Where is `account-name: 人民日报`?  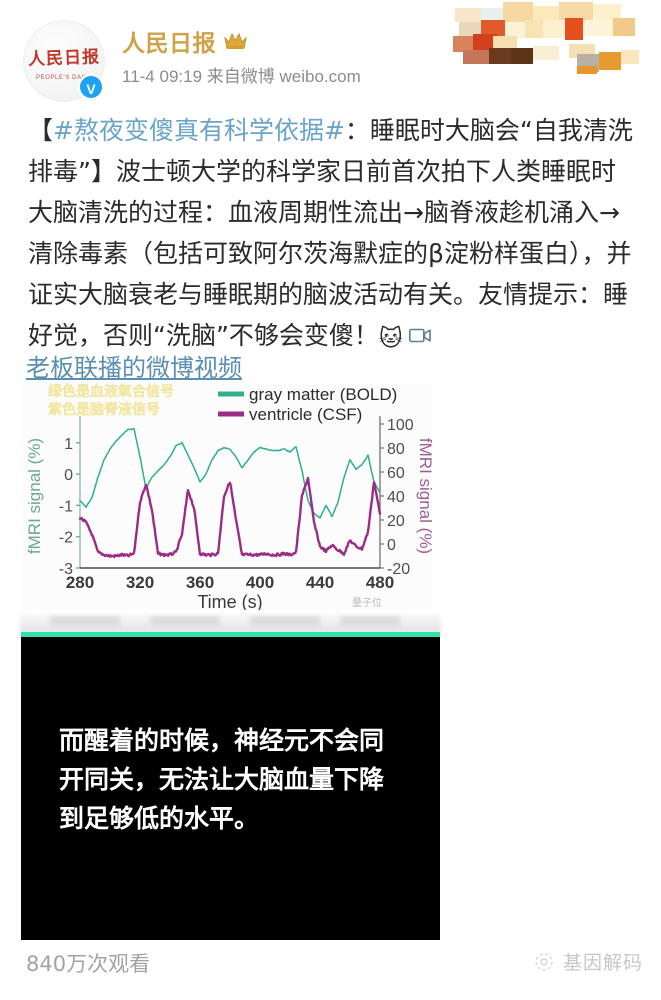 account-name: 人民日报 is located at coordinates (169, 43).